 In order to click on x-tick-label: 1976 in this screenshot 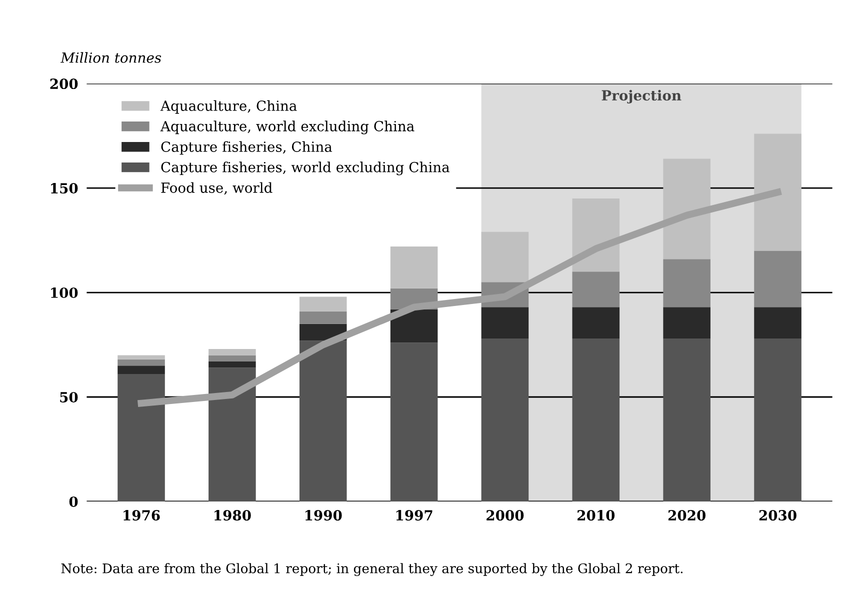, I will do `click(142, 515)`.